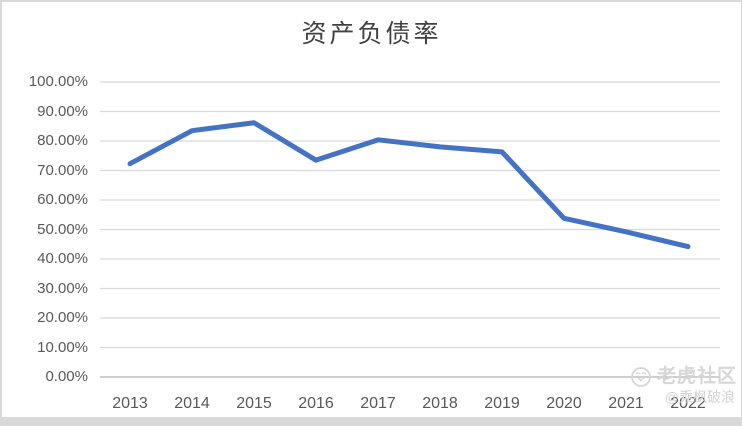 The height and width of the screenshot is (426, 742). What do you see at coordinates (58, 81) in the screenshot?
I see `y-axis-tick-label: 100.00%` at bounding box center [58, 81].